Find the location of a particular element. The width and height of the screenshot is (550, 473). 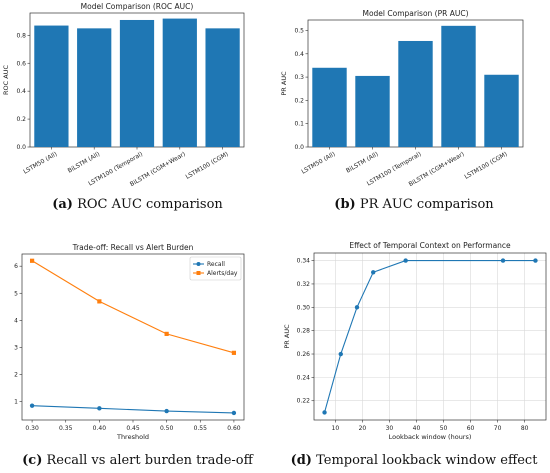

x-tick-label: 30 is located at coordinates (390, 428).